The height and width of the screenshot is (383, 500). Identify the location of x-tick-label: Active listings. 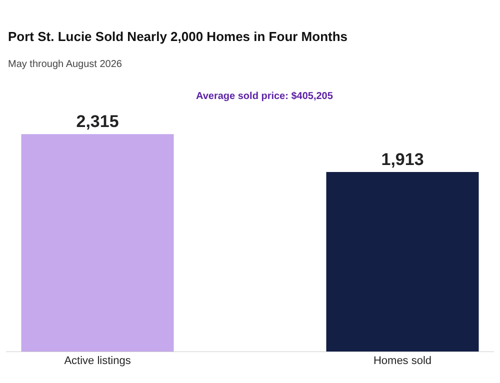
(98, 361).